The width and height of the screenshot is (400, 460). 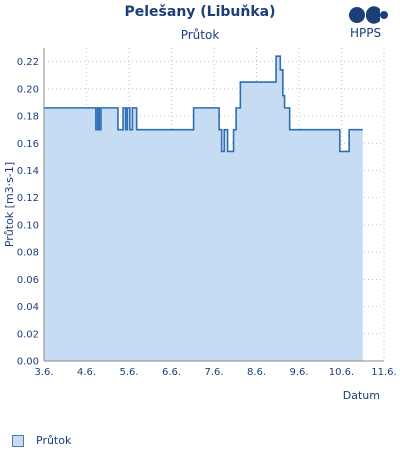 I want to click on y-tick-label: 0.00, so click(x=28, y=362).